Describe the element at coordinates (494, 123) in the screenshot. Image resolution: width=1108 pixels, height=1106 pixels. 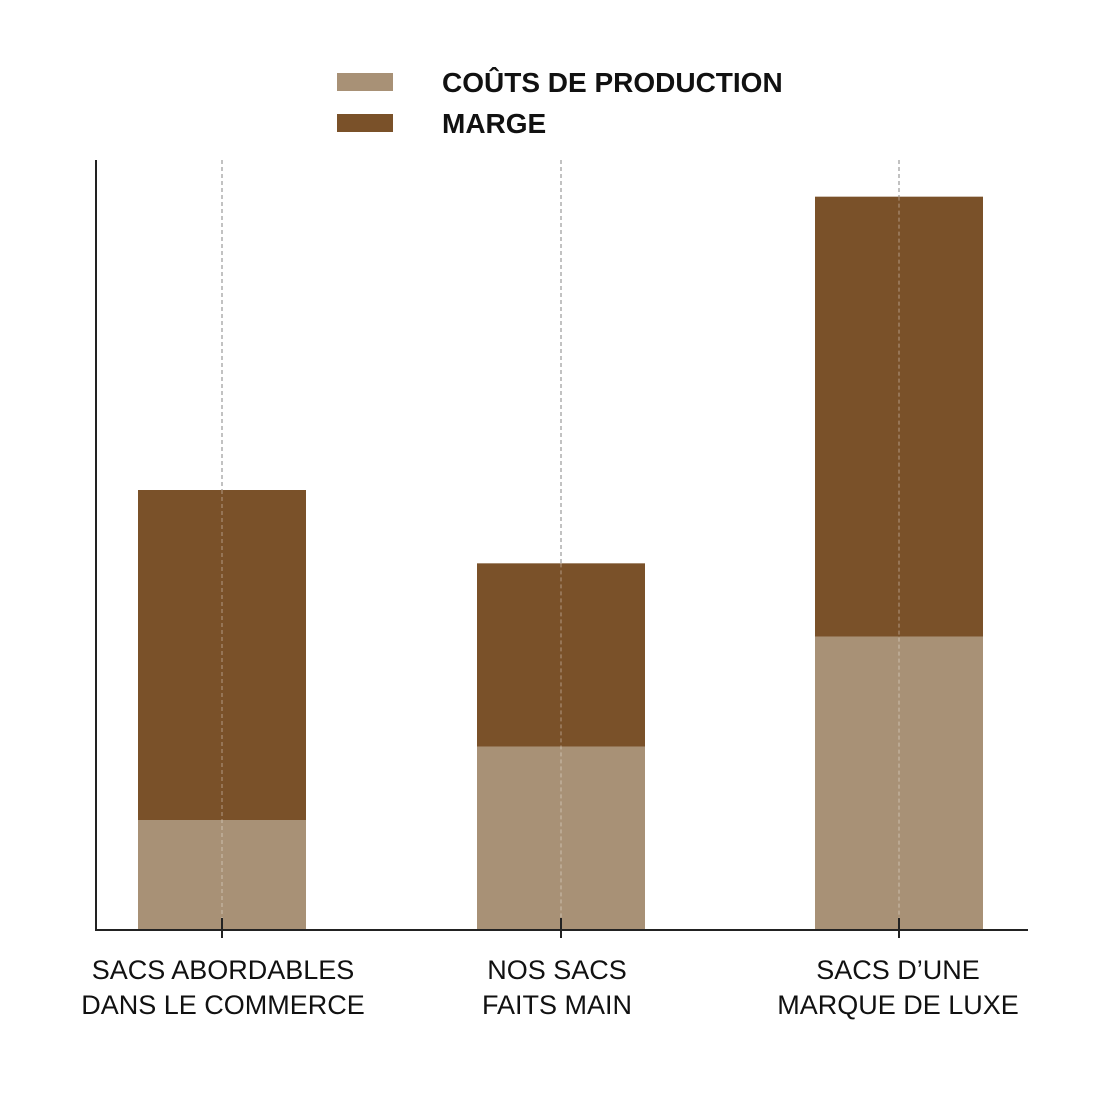
I see `legend-label-2: MARGE` at that location.